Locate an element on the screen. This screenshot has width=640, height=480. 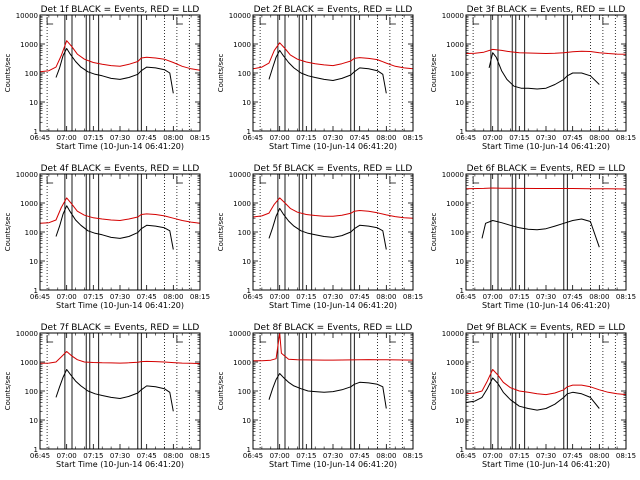
panel-title: Det 9f BLACK = Events, RED = LLD is located at coordinates (546, 328).